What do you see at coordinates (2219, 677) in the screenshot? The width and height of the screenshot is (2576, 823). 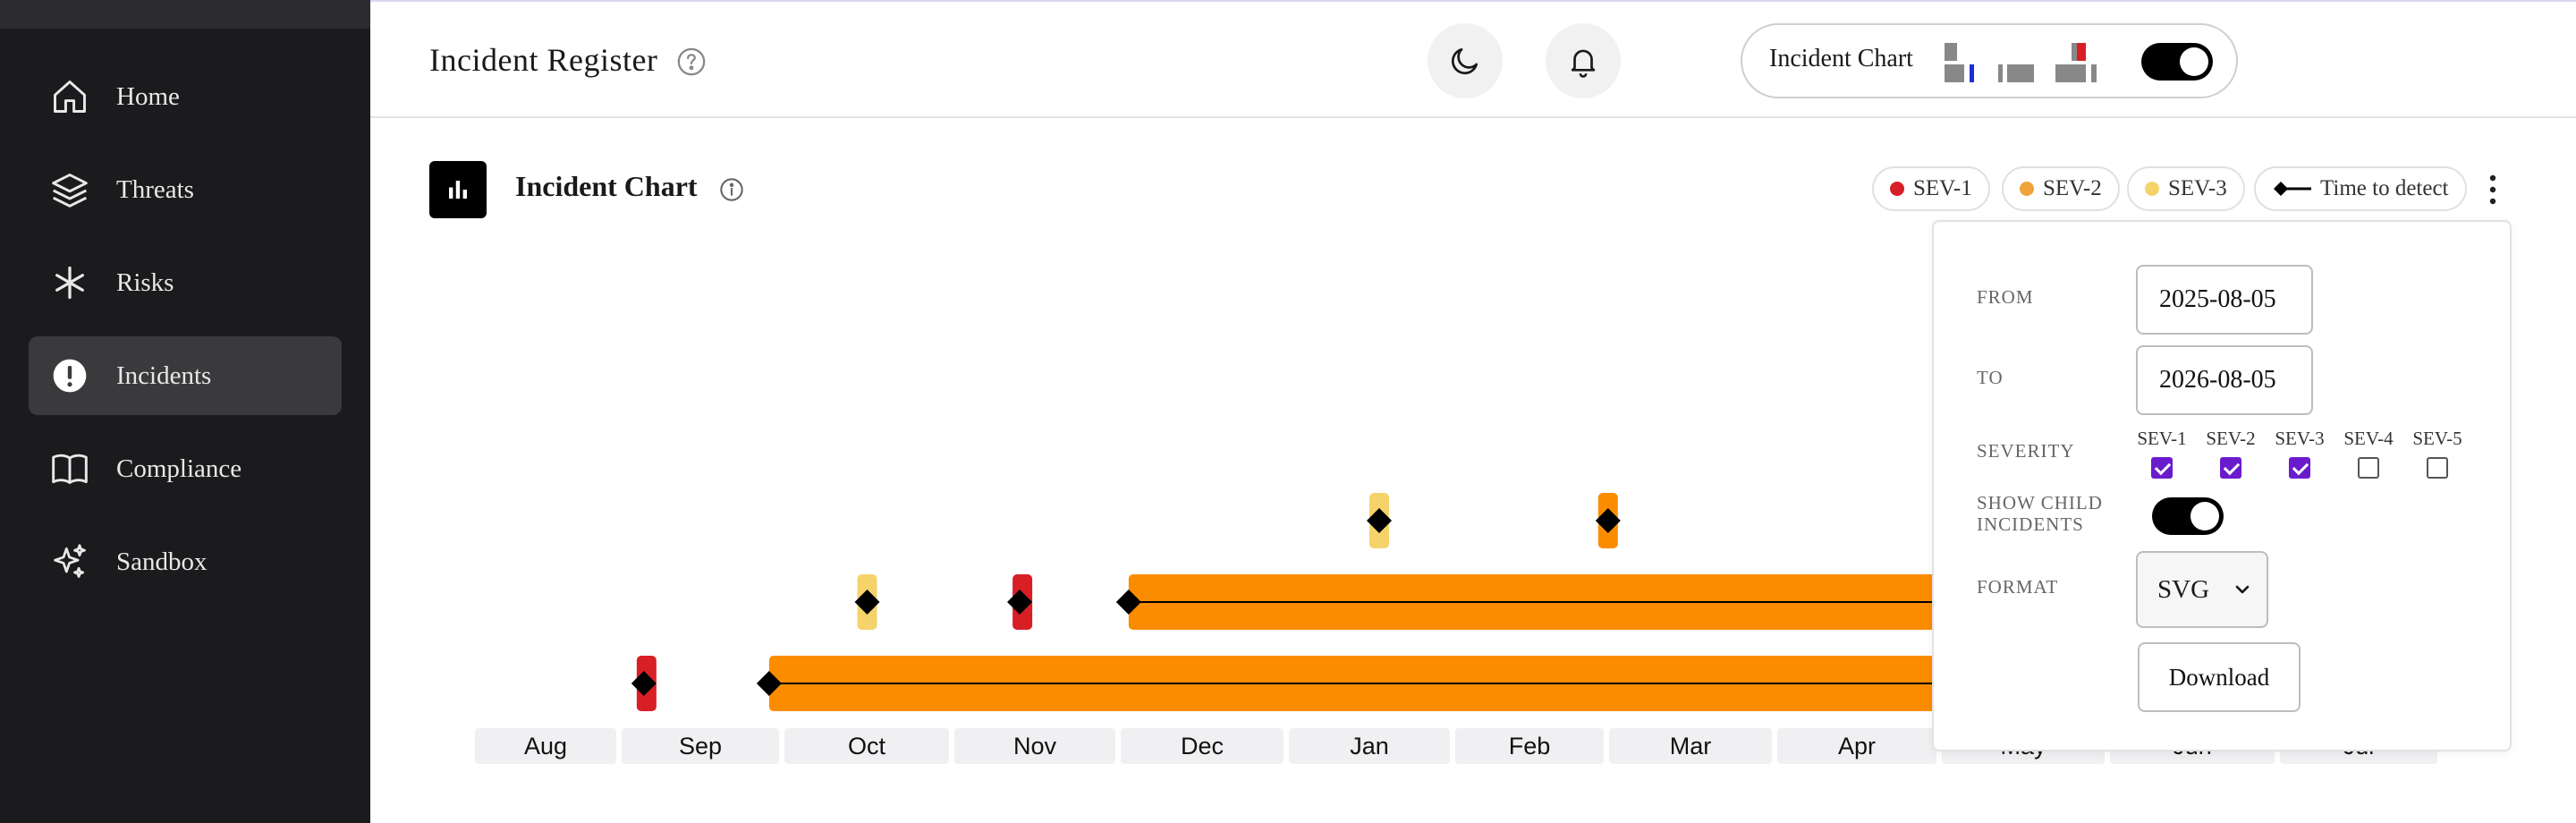 I see `download-button: Download` at bounding box center [2219, 677].